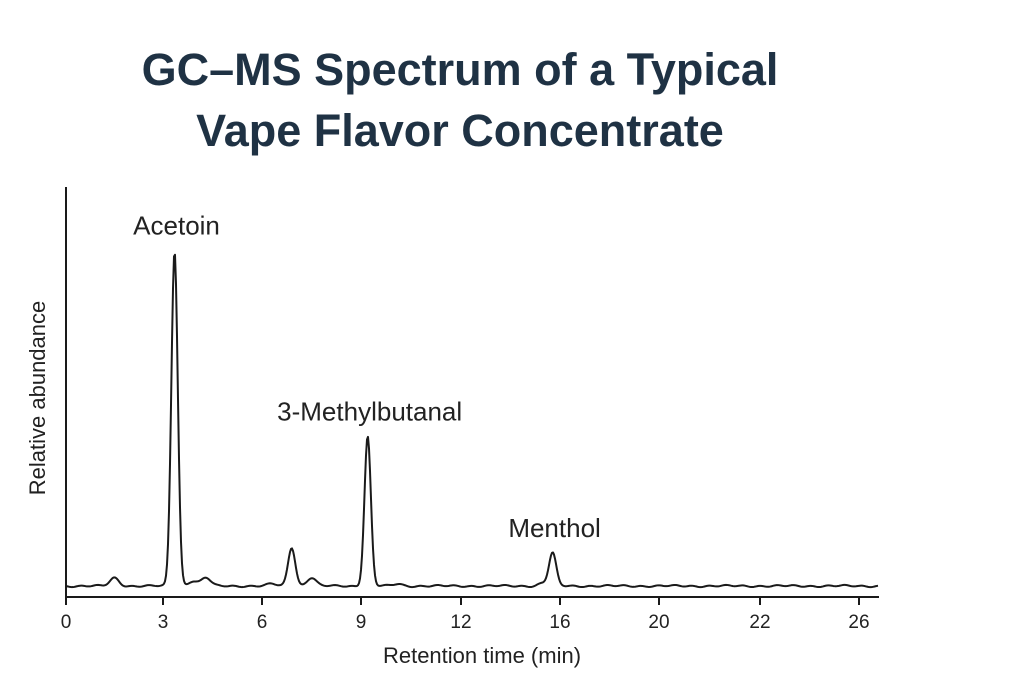 The image size is (1024, 683). Describe the element at coordinates (554, 528) in the screenshot. I see `peak-label: Menthol` at that location.